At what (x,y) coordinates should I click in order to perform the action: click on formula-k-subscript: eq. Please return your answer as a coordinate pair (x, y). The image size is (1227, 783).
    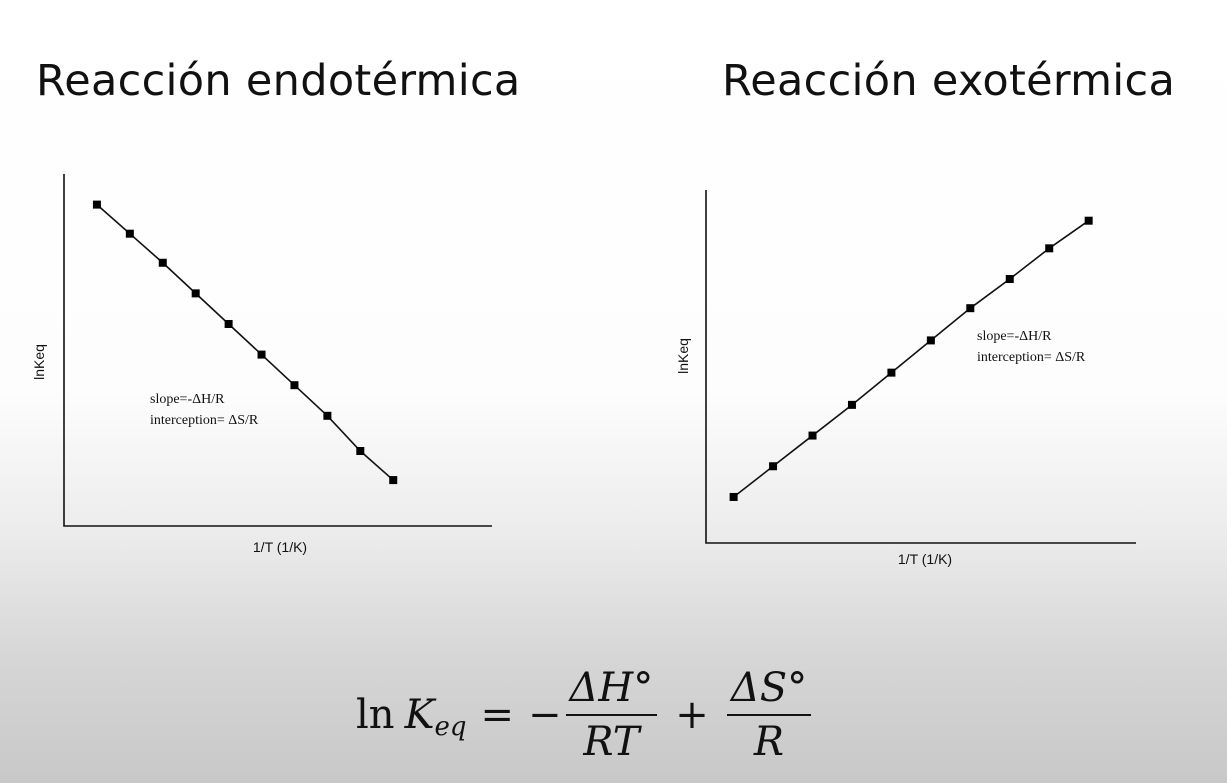
    Looking at the image, I should click on (450, 727).